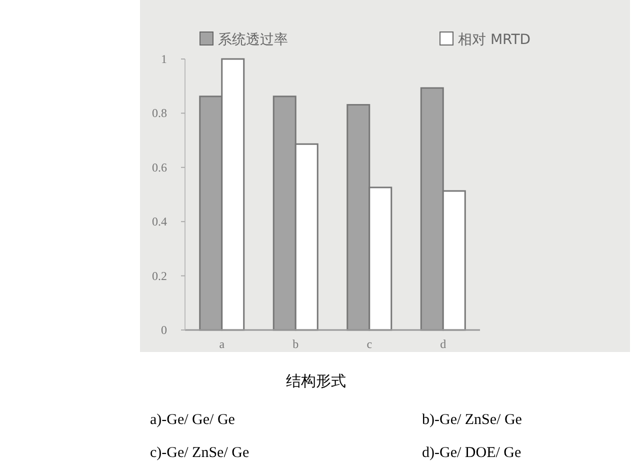  I want to click on y-tick-label: 0.4, so click(159, 221).